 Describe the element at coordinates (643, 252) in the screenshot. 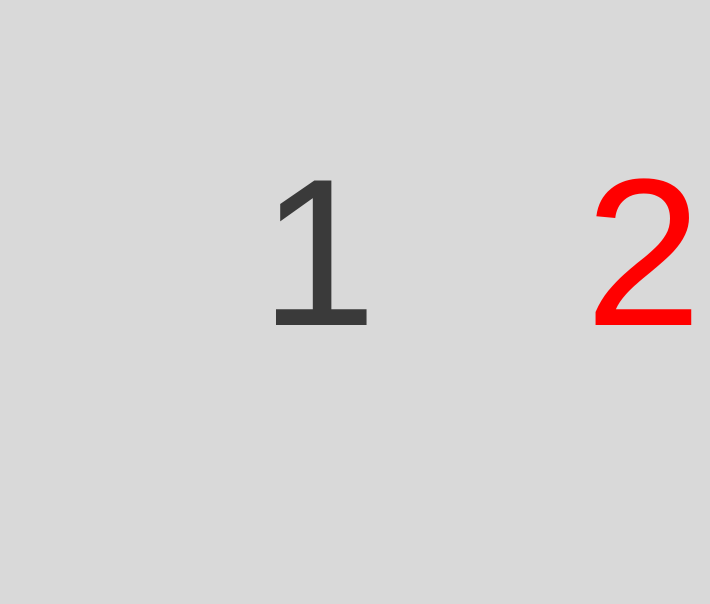

I see `page-number-2: 2` at that location.